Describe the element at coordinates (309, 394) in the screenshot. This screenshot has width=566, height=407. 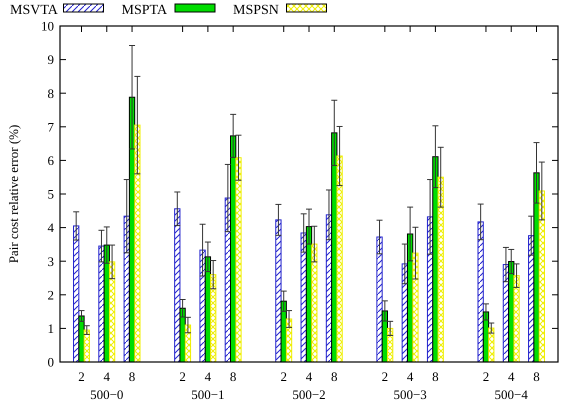
I see `text: 500−2` at that location.